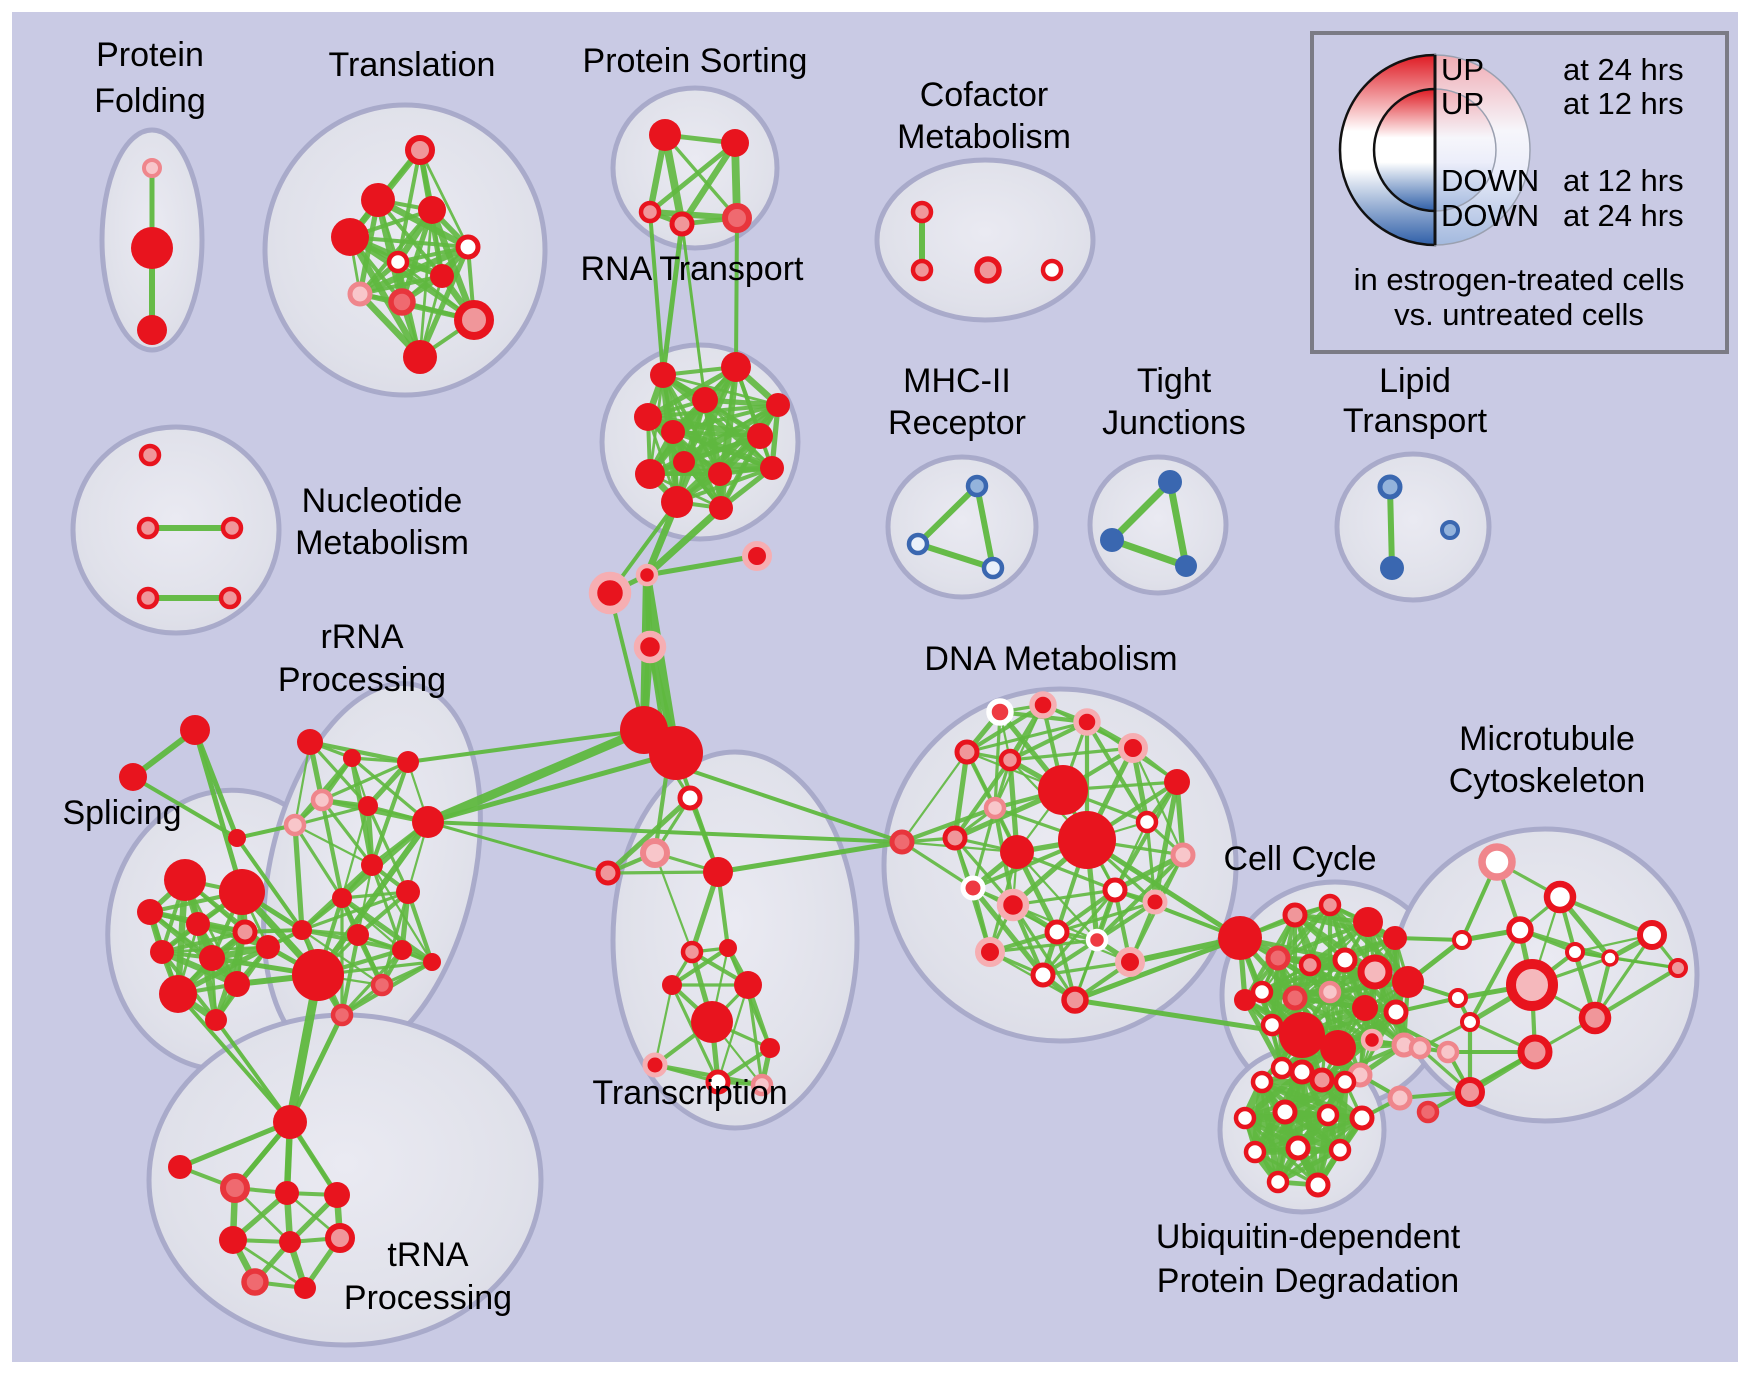 Image resolution: width=1750 pixels, height=1376 pixels. I want to click on cluster-transcription, so click(735, 940).